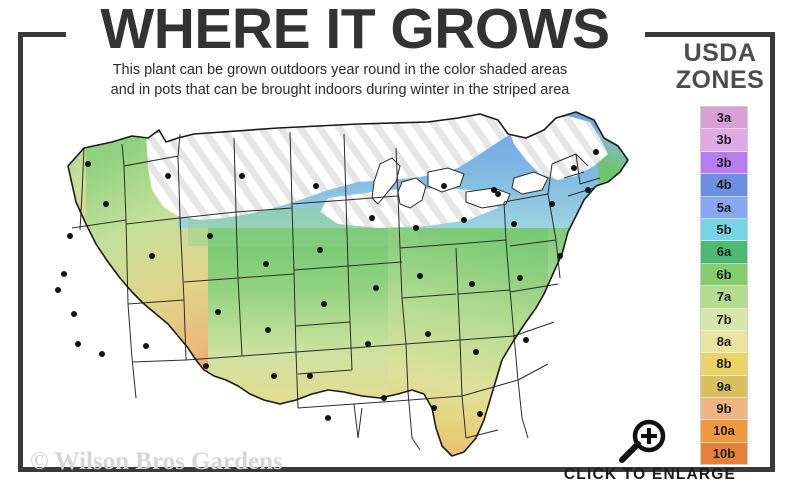  I want to click on legend-zone-swatch-7a-8: 7a, so click(724, 297).